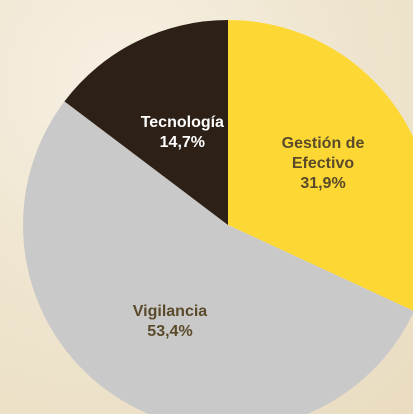 This screenshot has height=414, width=413. Describe the element at coordinates (170, 331) in the screenshot. I see `slice-value: 53,4%` at that location.